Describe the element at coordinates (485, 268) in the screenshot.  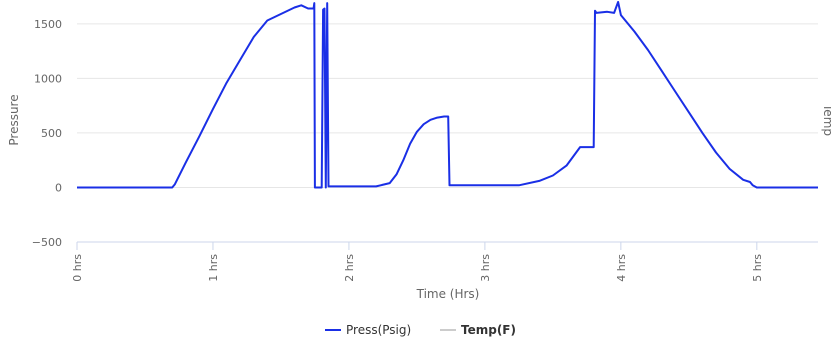
I see `x-tick-label: 3 hrs` at that location.